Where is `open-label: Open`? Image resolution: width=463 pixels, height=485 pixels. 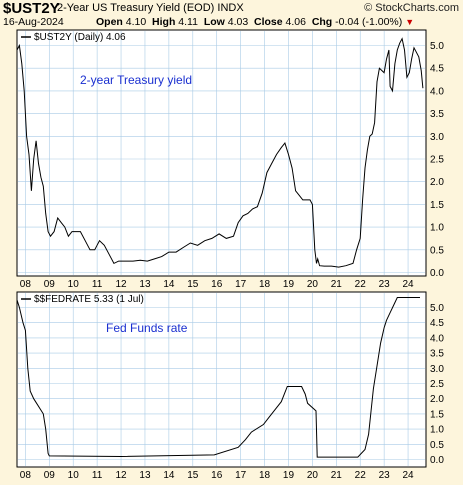
open-label: Open is located at coordinates (109, 22).